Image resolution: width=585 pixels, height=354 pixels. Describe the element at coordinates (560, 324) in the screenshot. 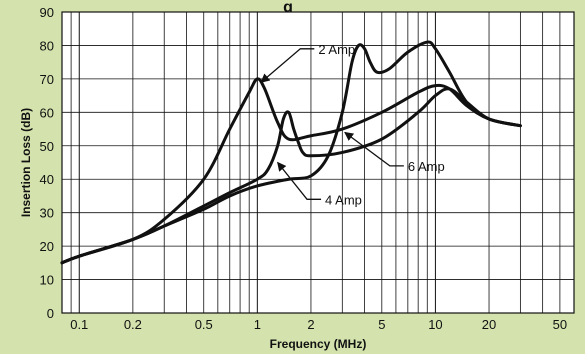

I see `x-tick-label: 50` at that location.